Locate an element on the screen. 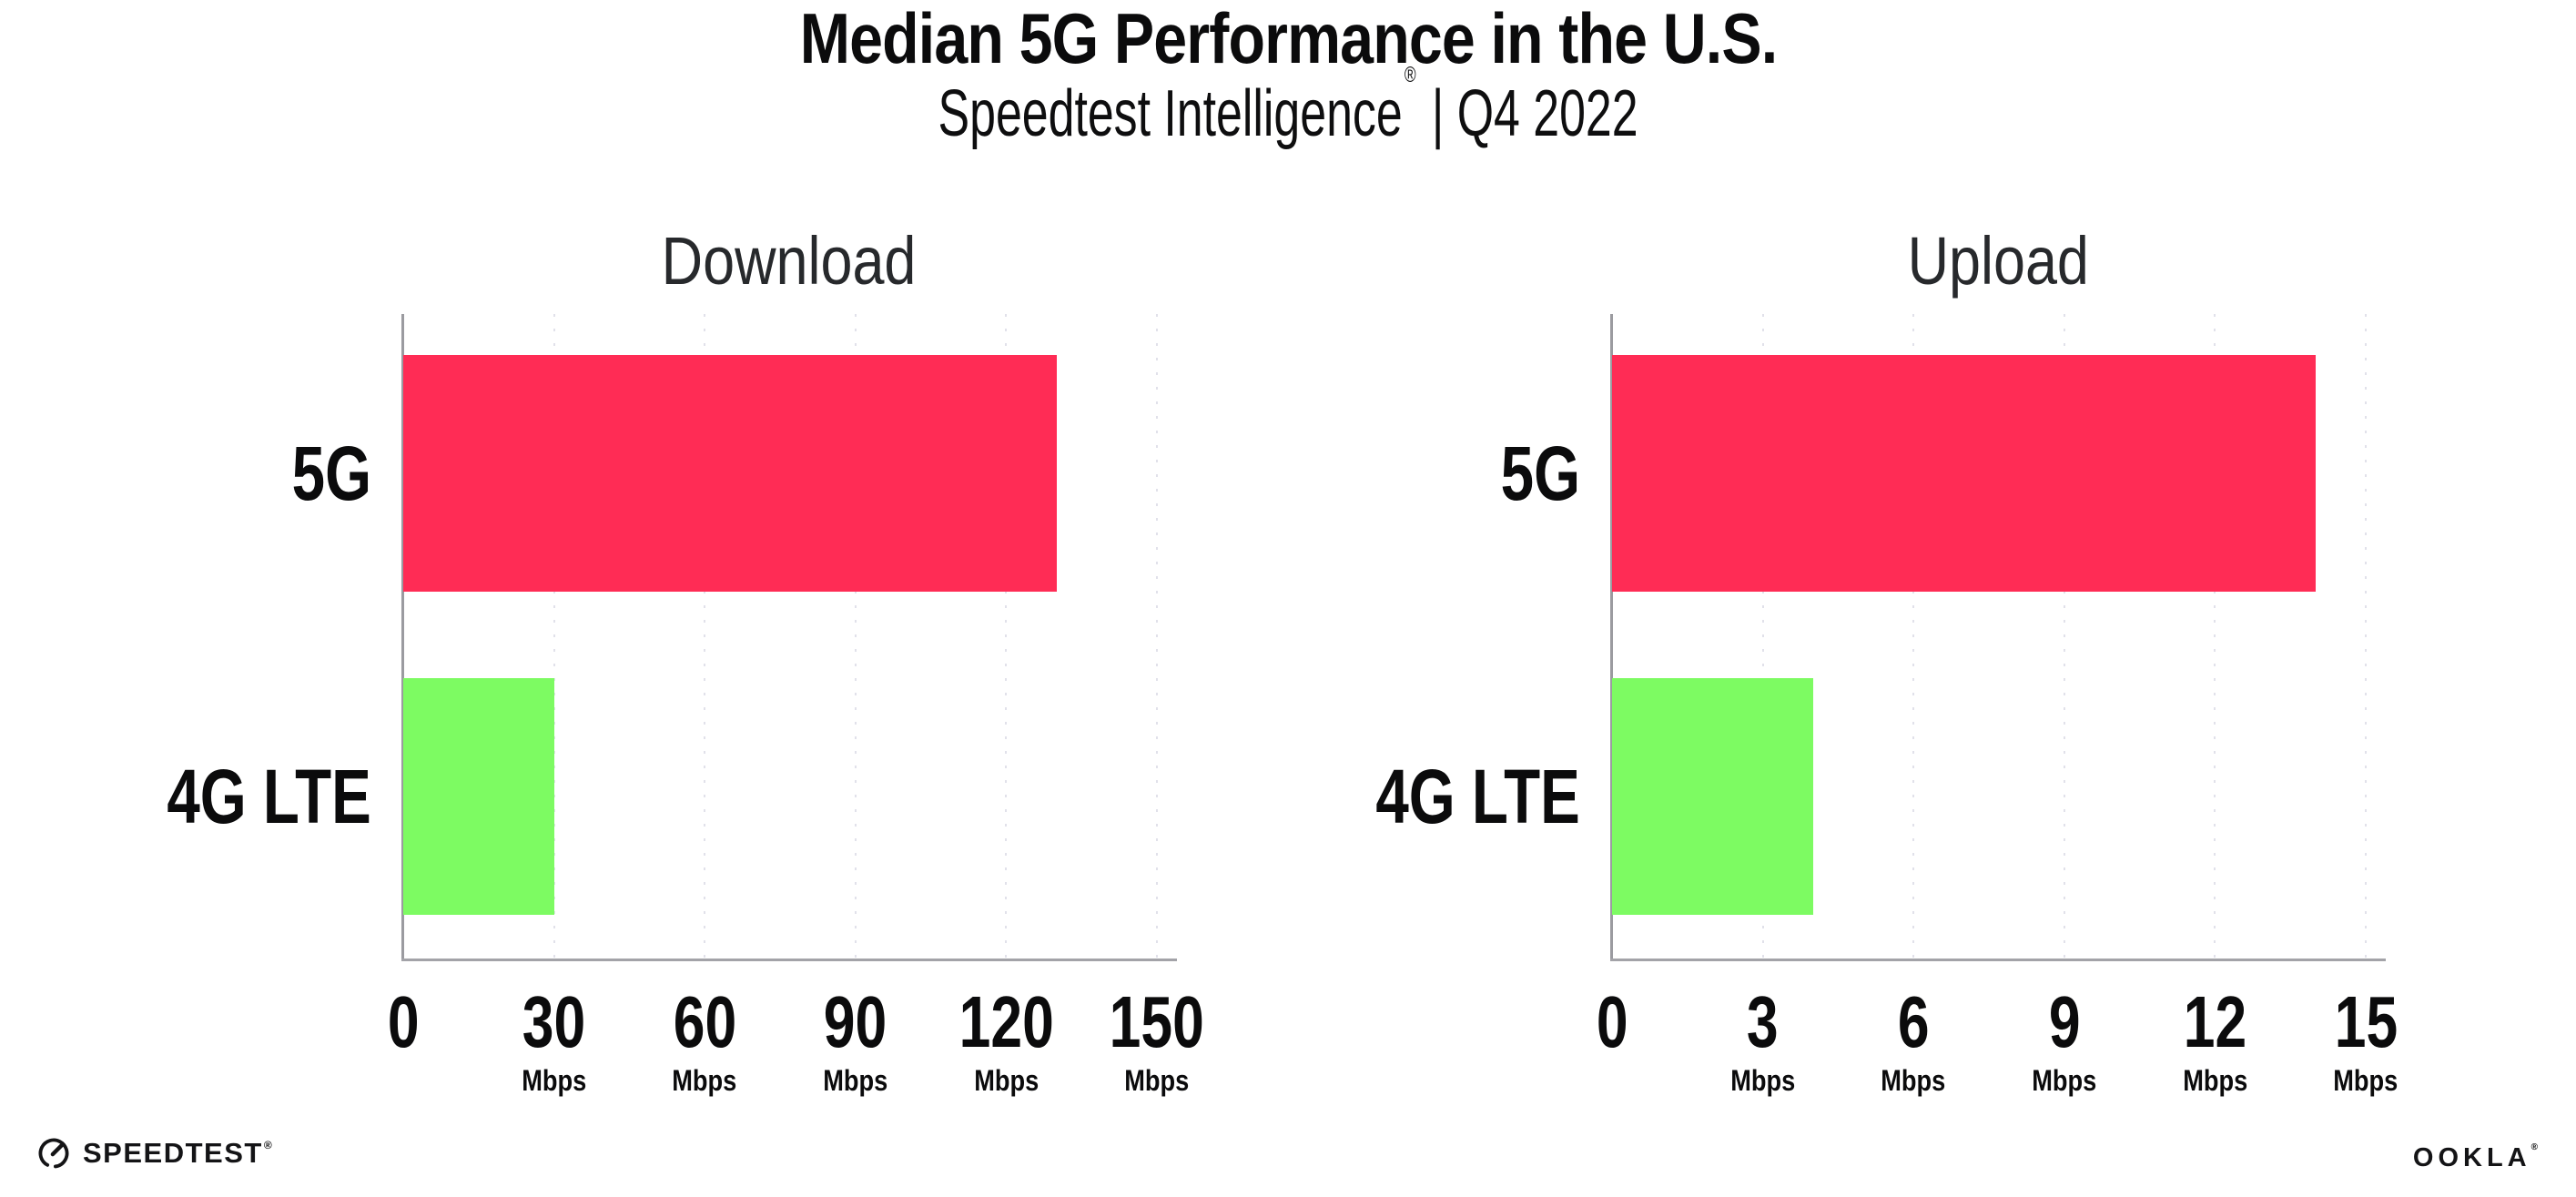 This screenshot has width=2576, height=1197. subtitle-period: | Q4 2022 is located at coordinates (1534, 113).